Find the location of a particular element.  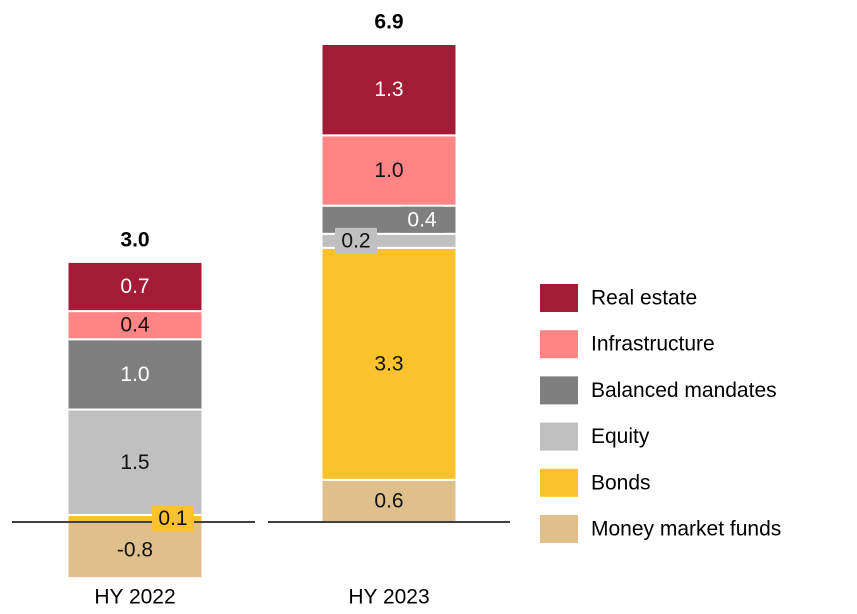

value-label: 0.1 is located at coordinates (172, 518).